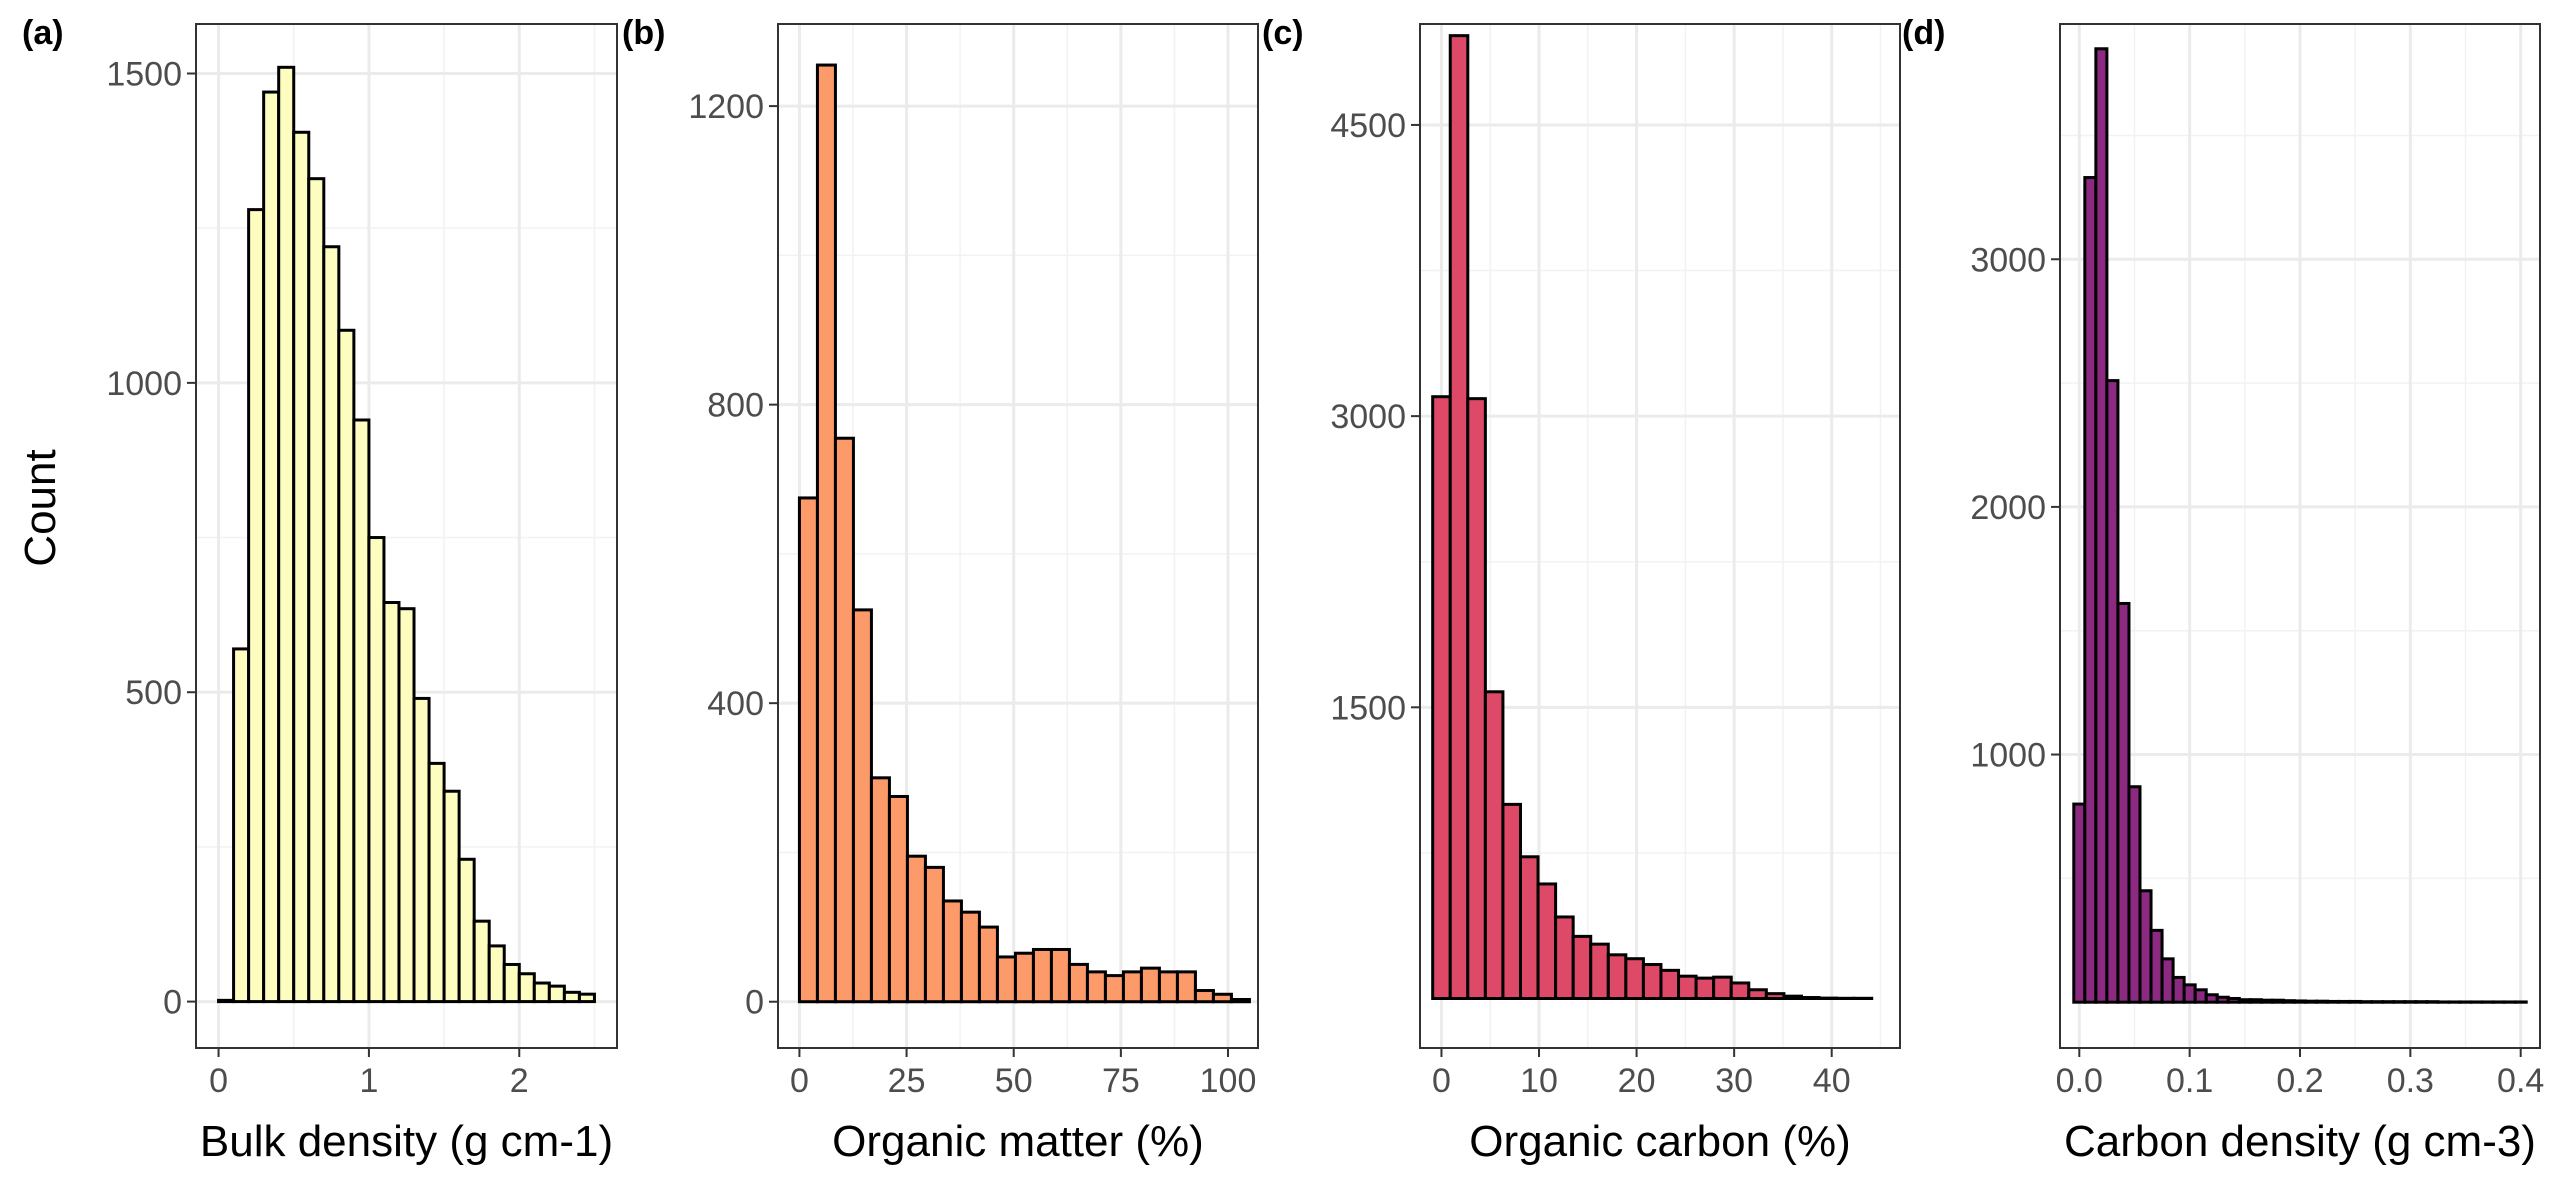 This screenshot has width=2565, height=1191. I want to click on x-tick-label: 2, so click(519, 1081).